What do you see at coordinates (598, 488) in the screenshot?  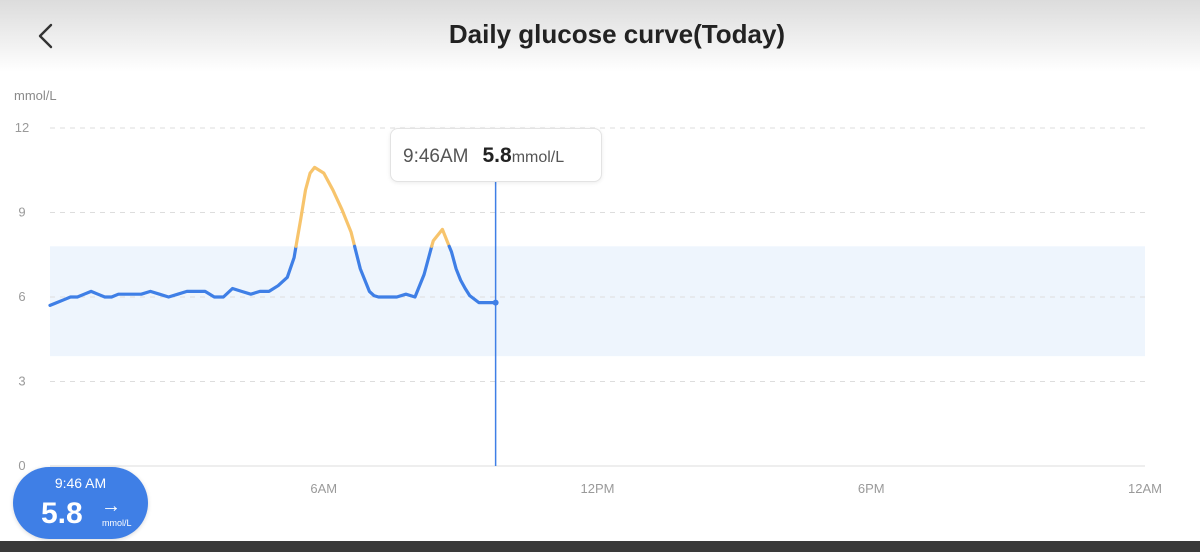 I see `x-tick-label: 12PM` at bounding box center [598, 488].